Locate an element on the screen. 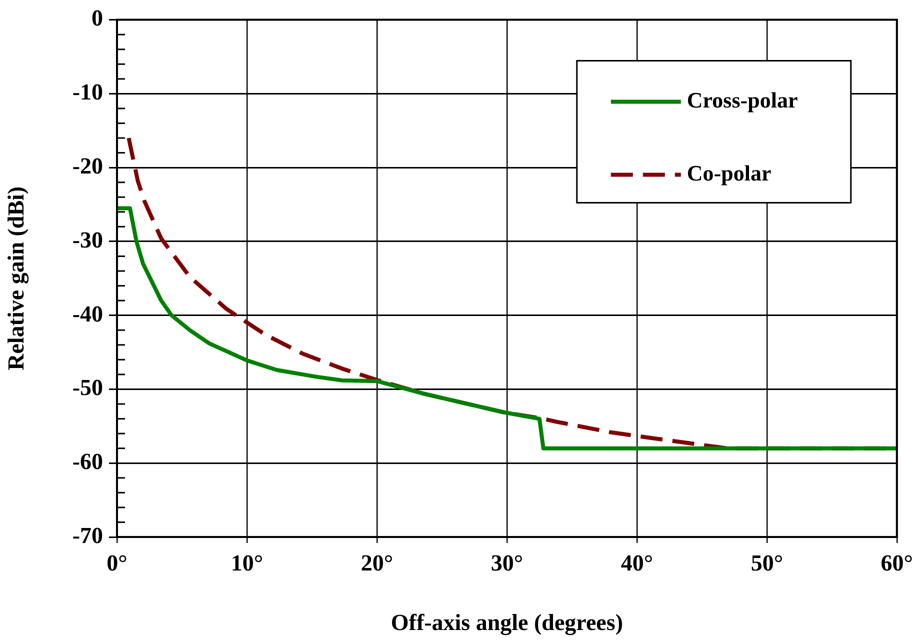 Image resolution: width=921 pixels, height=642 pixels. y-tick-label: -10 is located at coordinates (87, 92).